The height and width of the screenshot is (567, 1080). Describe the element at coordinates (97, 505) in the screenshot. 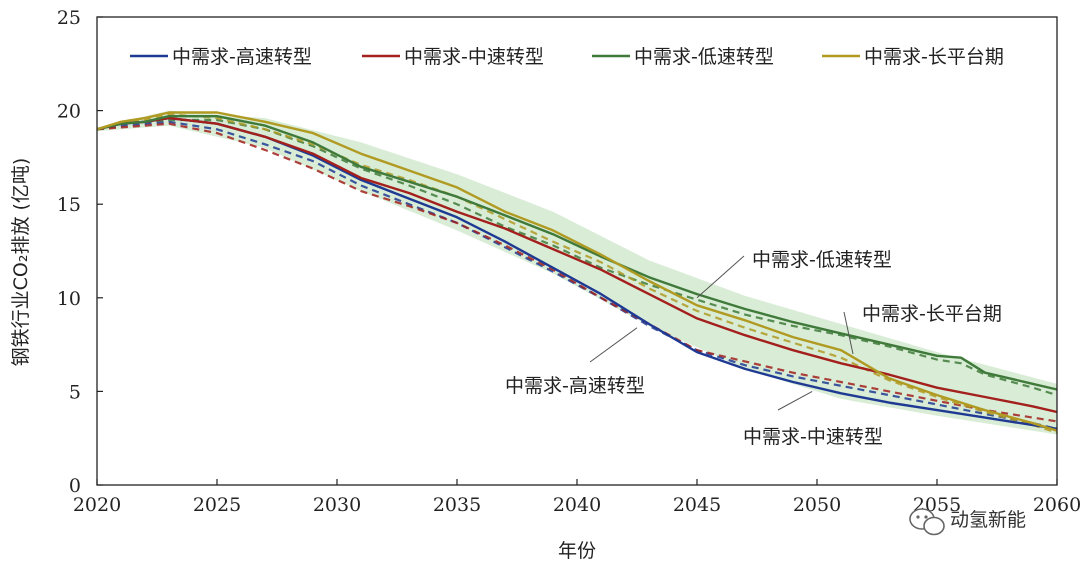

I see `x-tick-label: 2020` at that location.